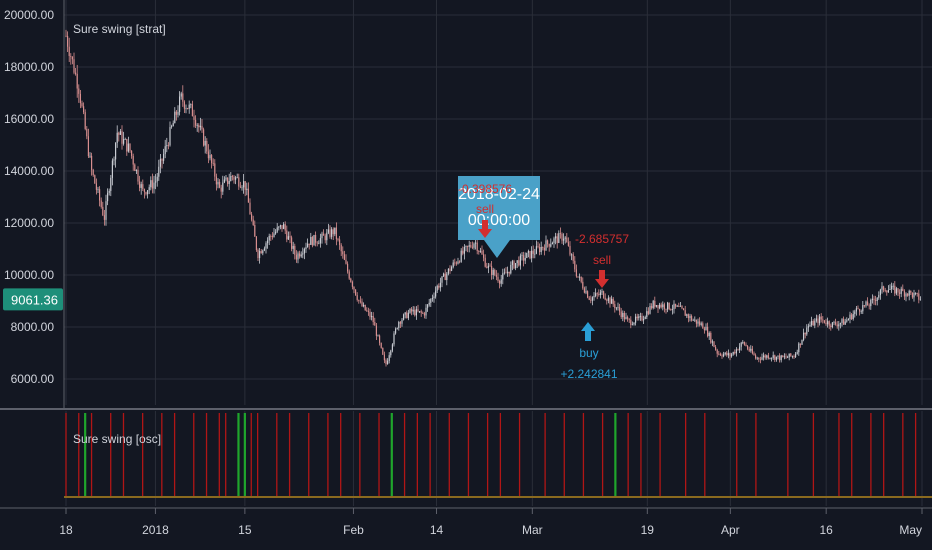 The height and width of the screenshot is (550, 932). Describe the element at coordinates (491, 522) in the screenshot. I see `time-axis: 18 2018 15 Feb 14 Mar 19 Apr 16 May` at that location.